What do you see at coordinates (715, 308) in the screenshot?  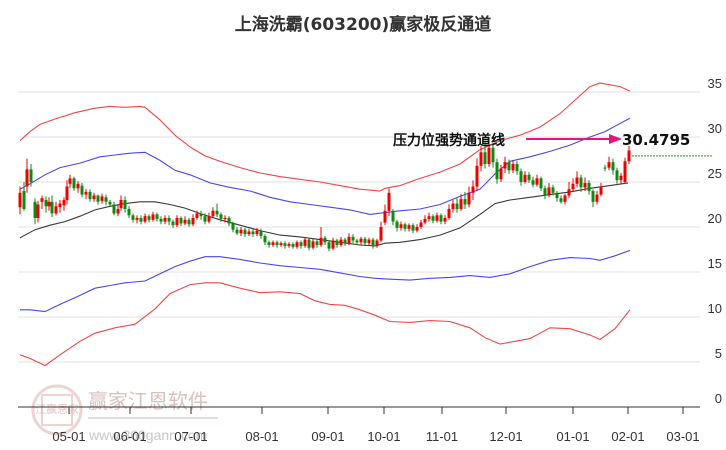 I see `y-tick-label: 10` at bounding box center [715, 308].